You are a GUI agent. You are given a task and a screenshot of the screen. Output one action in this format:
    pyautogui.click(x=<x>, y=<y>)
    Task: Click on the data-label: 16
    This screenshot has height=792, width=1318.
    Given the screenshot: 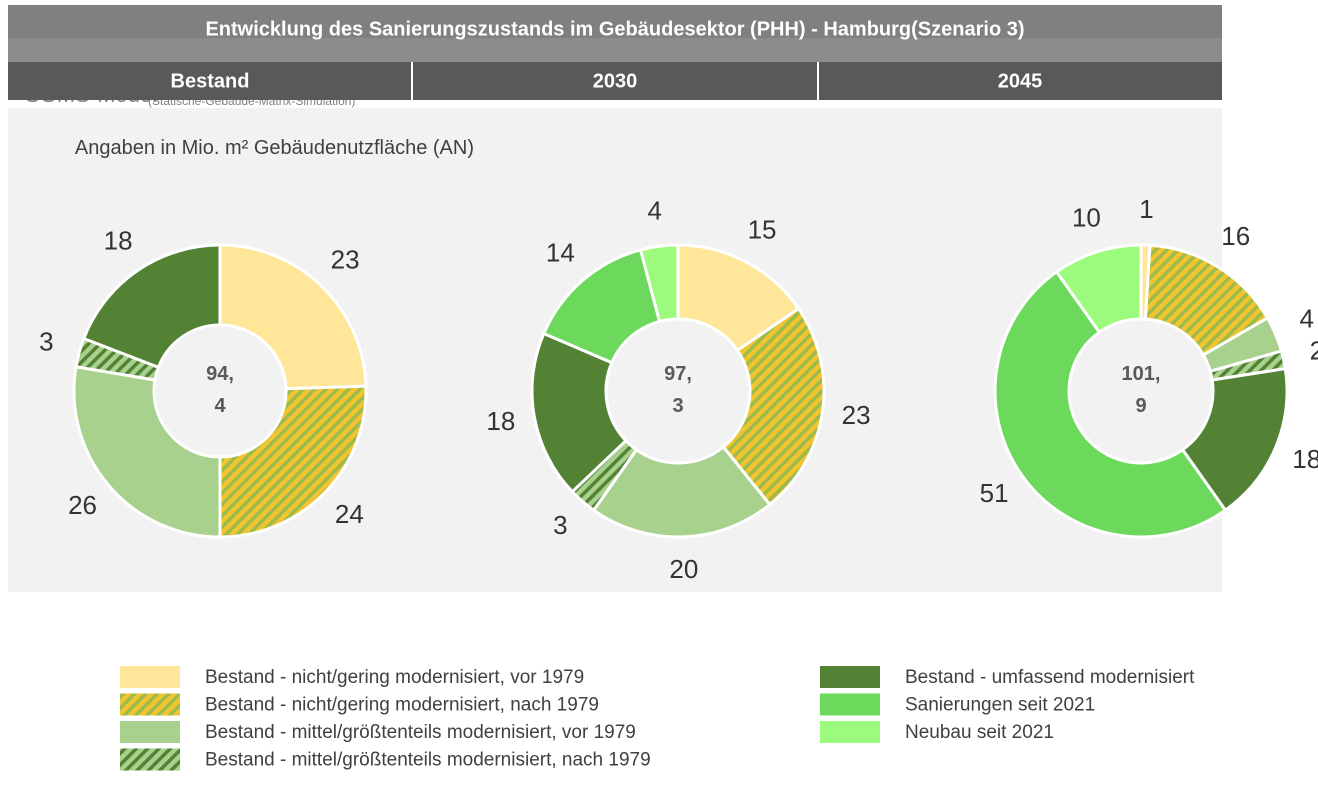 What is the action you would take?
    pyautogui.click(x=1235, y=236)
    